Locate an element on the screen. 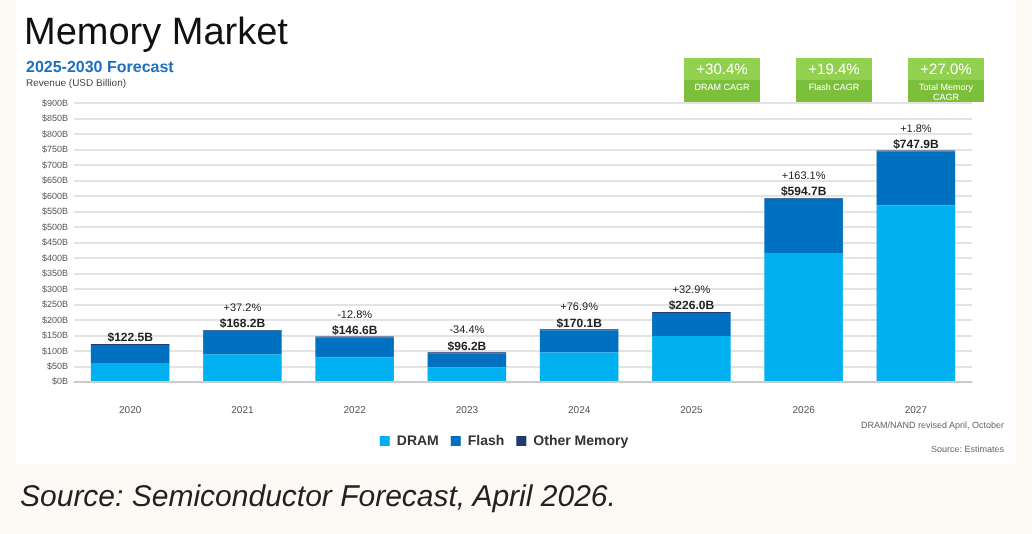 This screenshot has width=1032, height=534. chart-subtitle: 2025-2030 Forecast is located at coordinates (100, 67).